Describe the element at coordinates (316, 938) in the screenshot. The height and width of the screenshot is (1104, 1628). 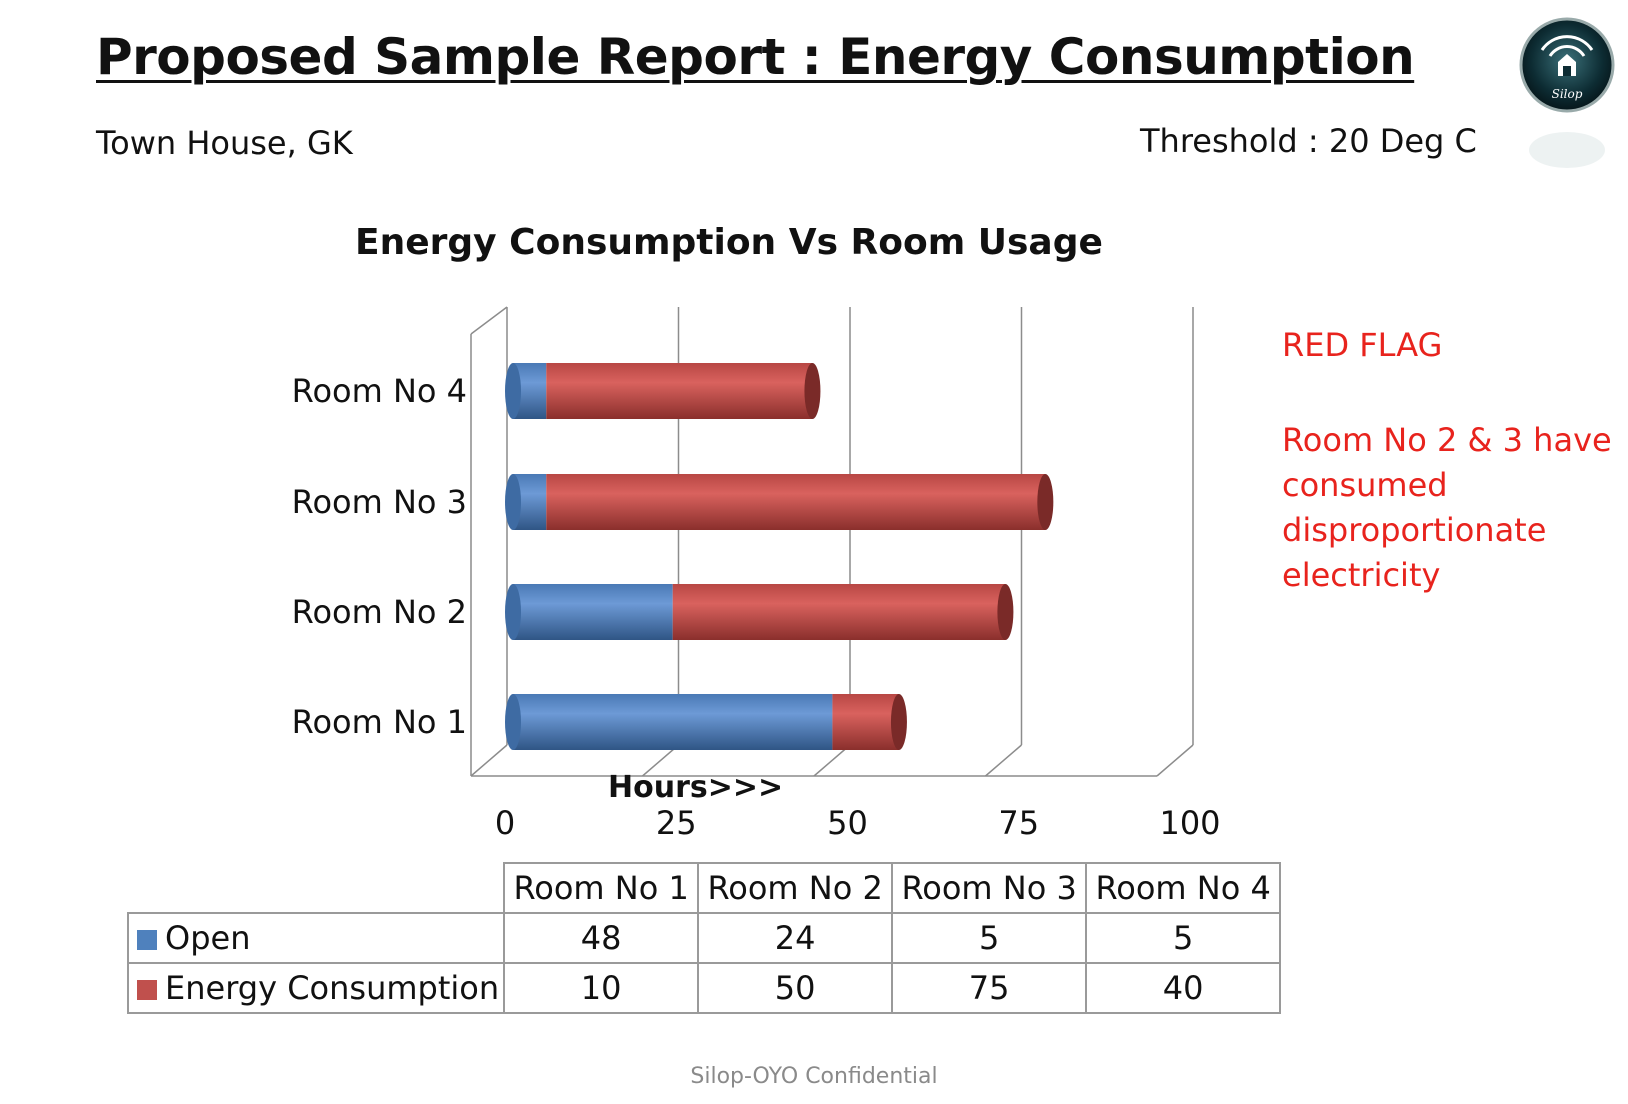
I see `series-label-open: Open` at that location.